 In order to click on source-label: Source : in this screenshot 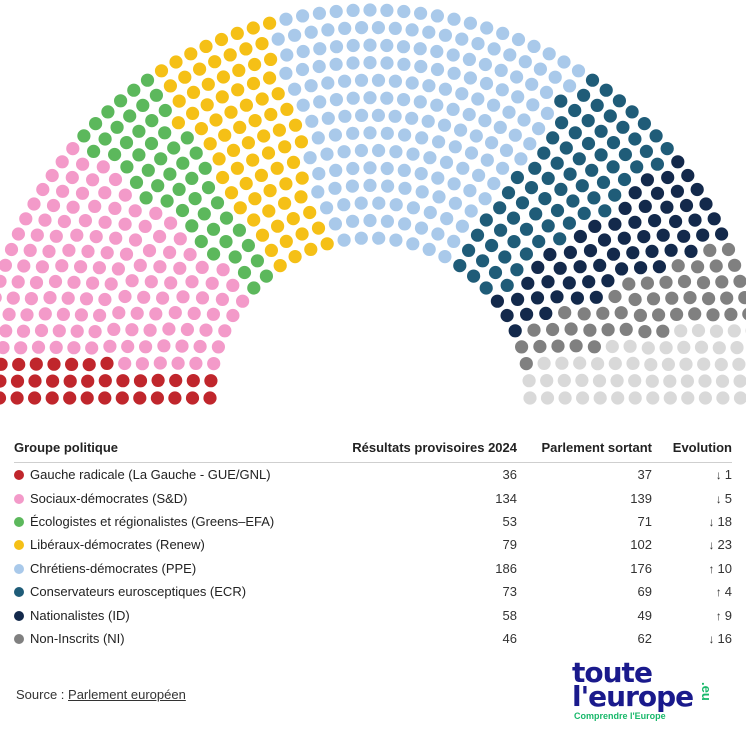, I will do `click(42, 694)`.